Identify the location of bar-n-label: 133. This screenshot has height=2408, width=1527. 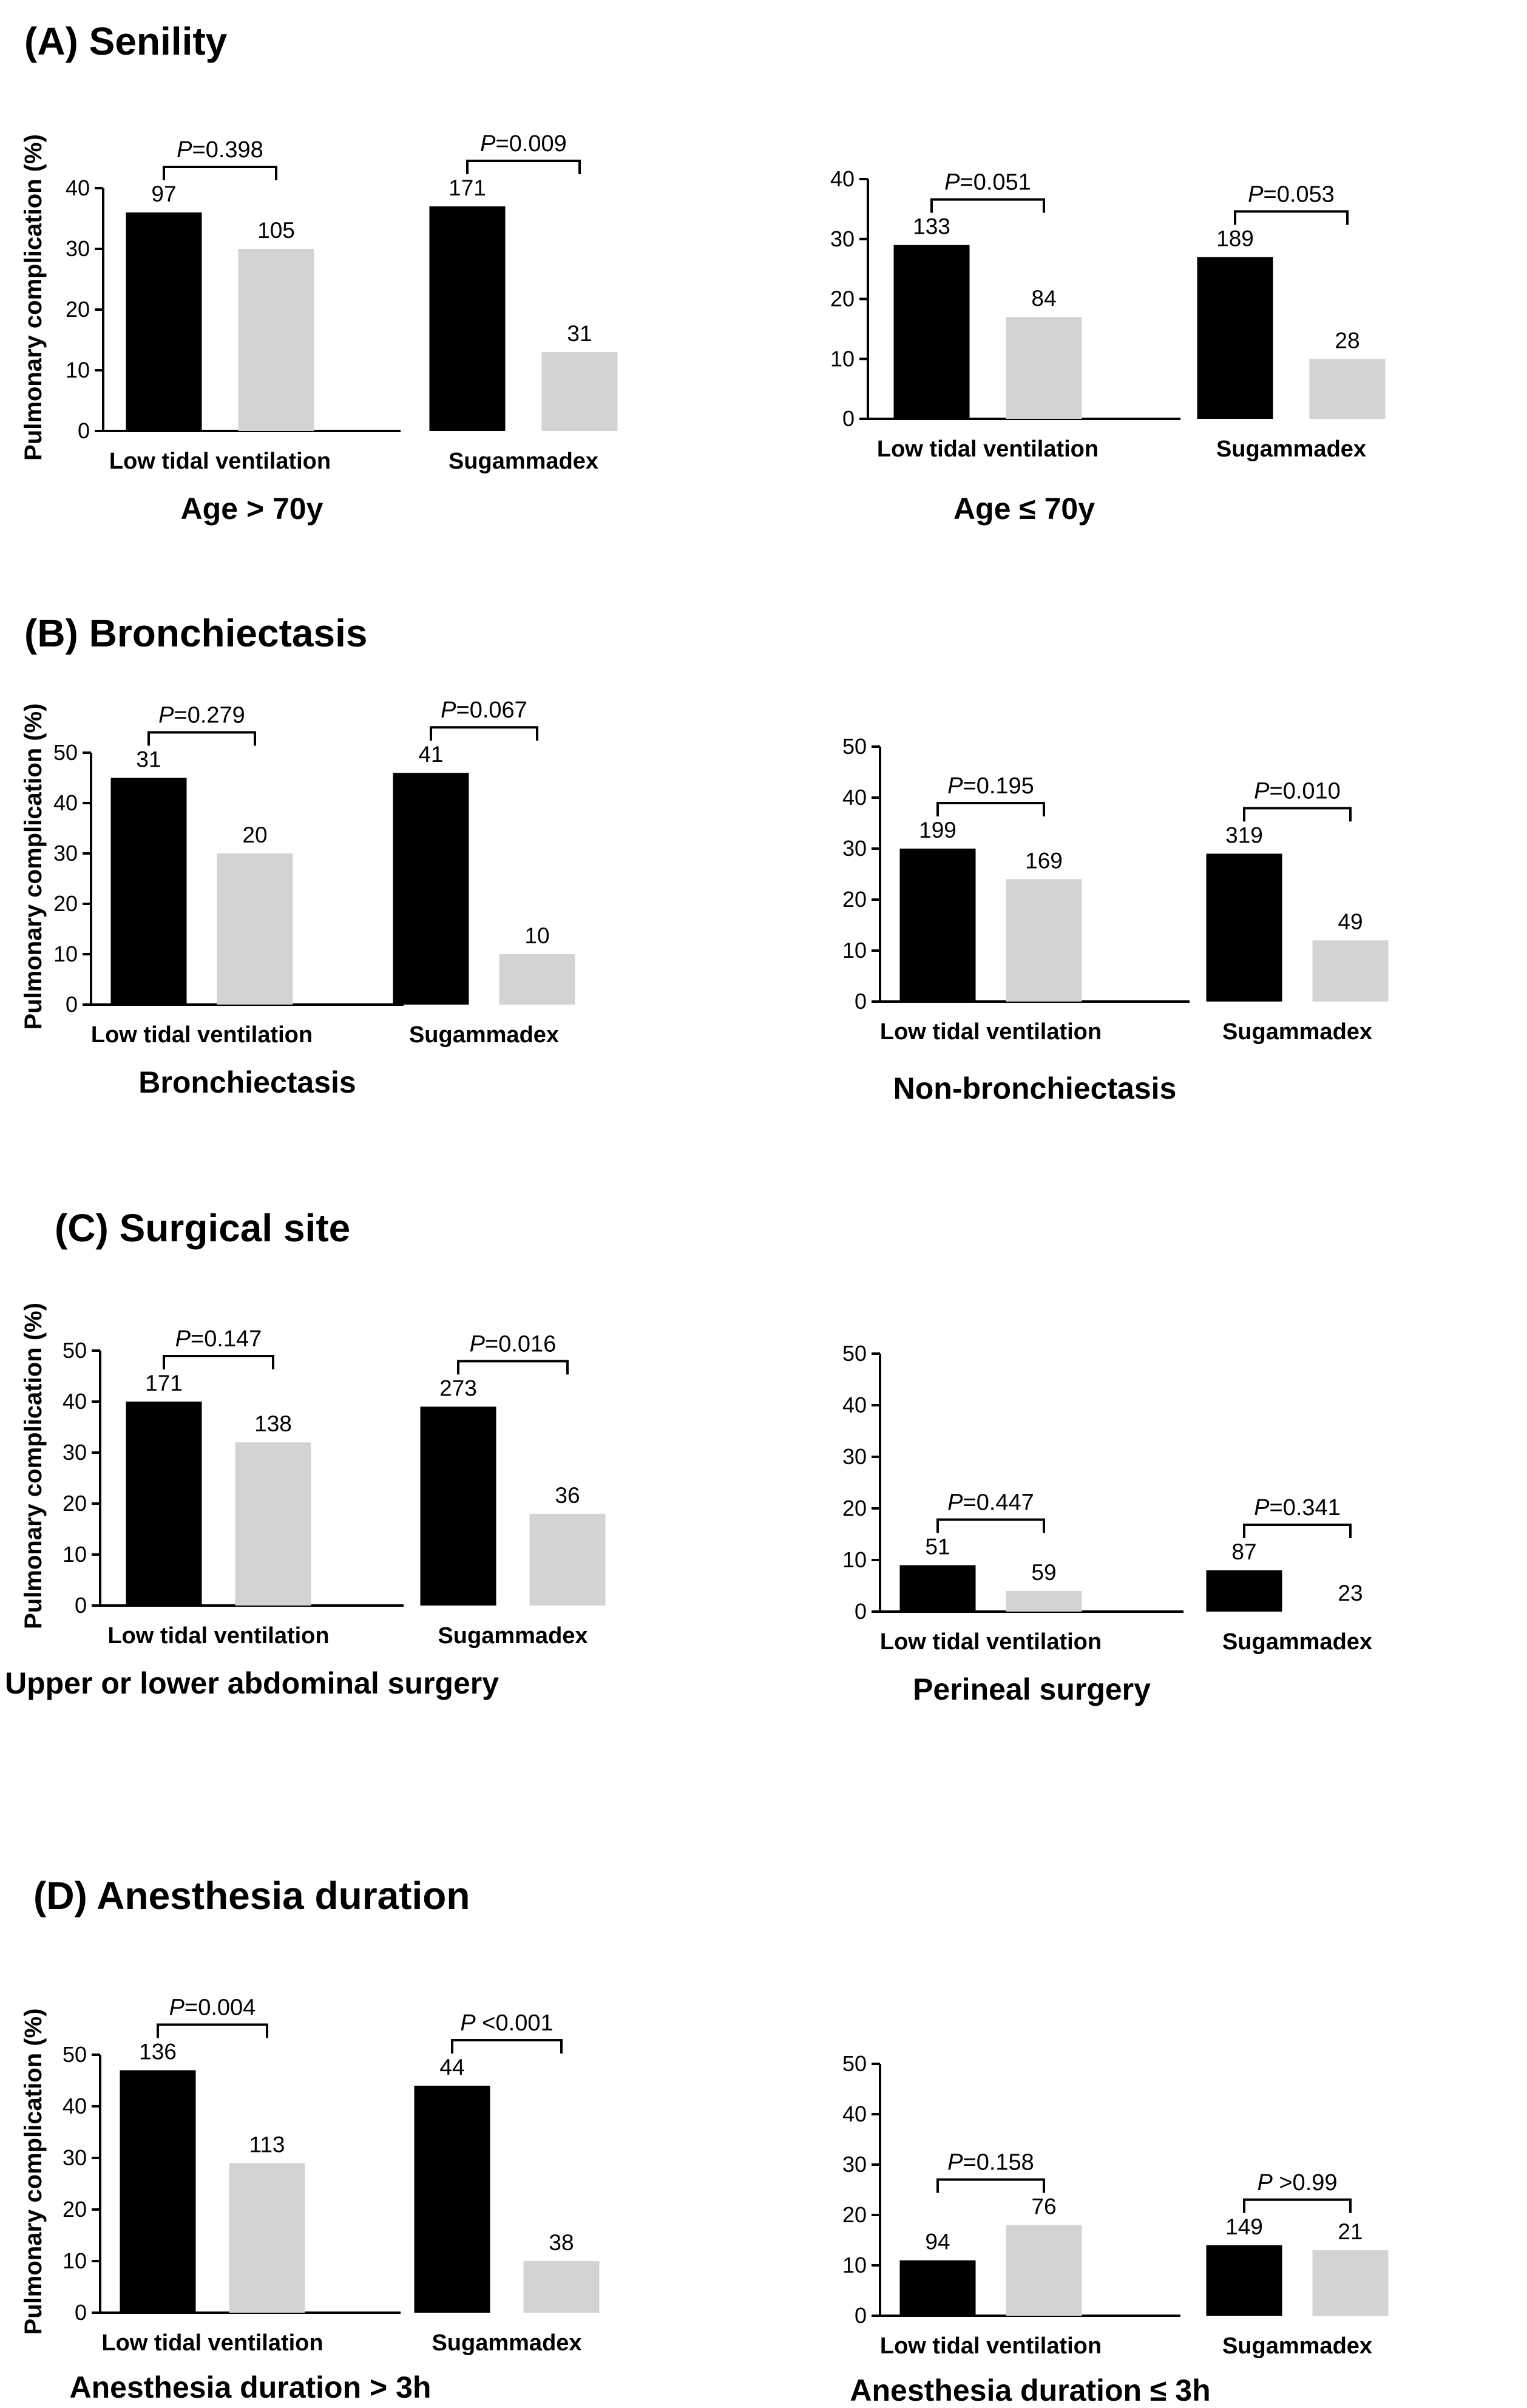
(931, 227).